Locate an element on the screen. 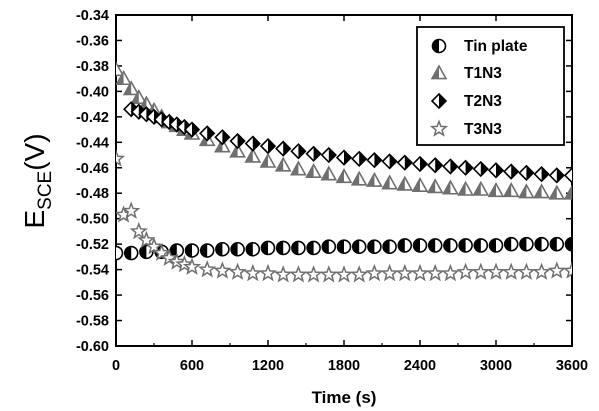 This screenshot has width=599, height=411. x-tick-label: 2400 is located at coordinates (420, 366).